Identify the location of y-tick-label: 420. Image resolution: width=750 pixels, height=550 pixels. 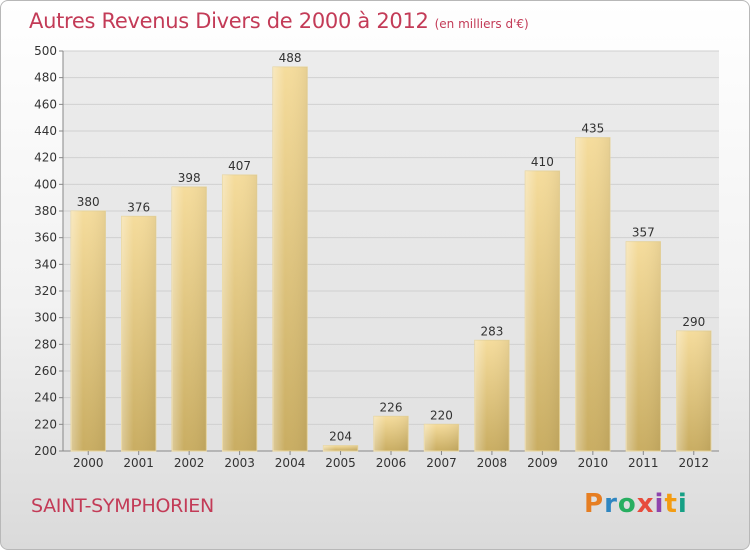
(45, 158).